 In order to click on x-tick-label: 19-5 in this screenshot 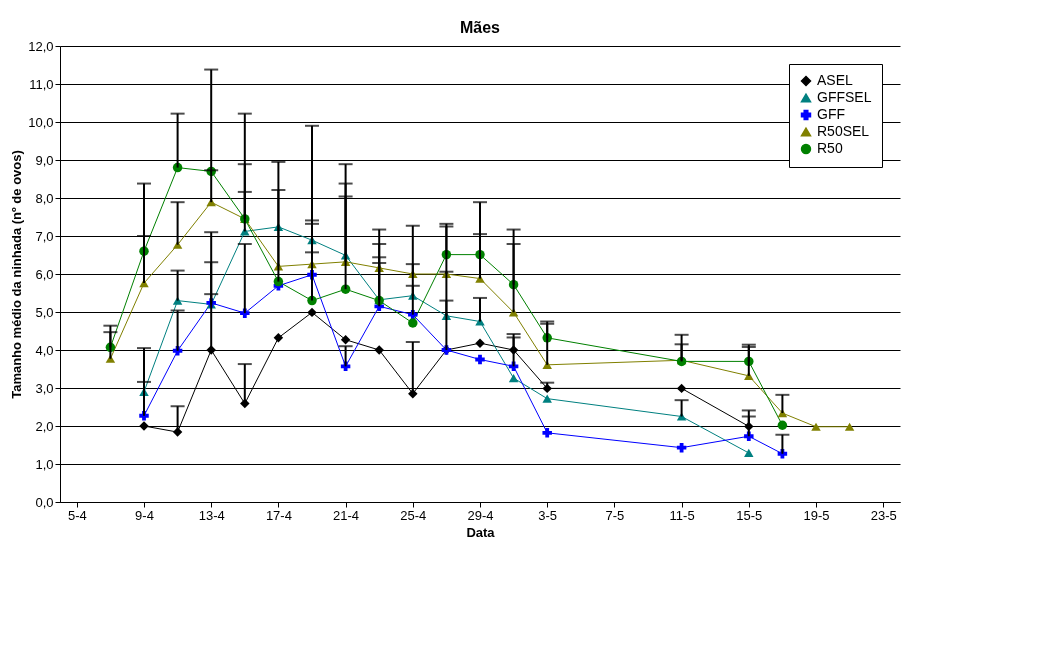, I will do `click(816, 515)`.